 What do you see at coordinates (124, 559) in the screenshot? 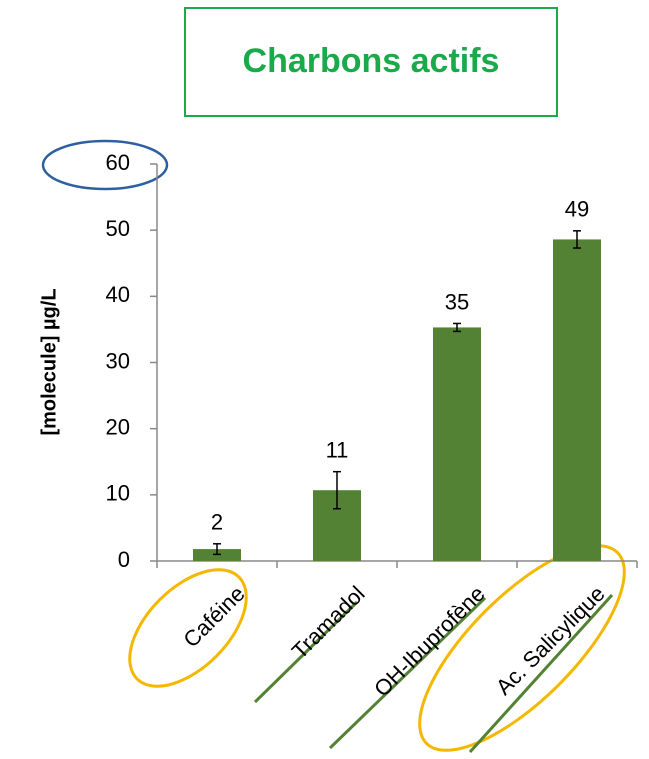
I see `y-tick-label: 0` at bounding box center [124, 559].